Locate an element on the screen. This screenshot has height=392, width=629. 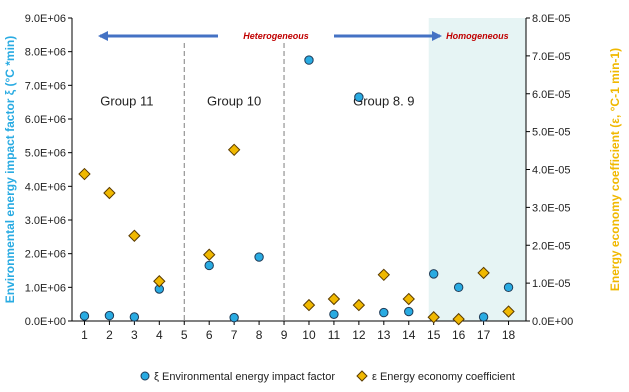
right-tick-label: 1.0E-05 is located at coordinates (551, 284).